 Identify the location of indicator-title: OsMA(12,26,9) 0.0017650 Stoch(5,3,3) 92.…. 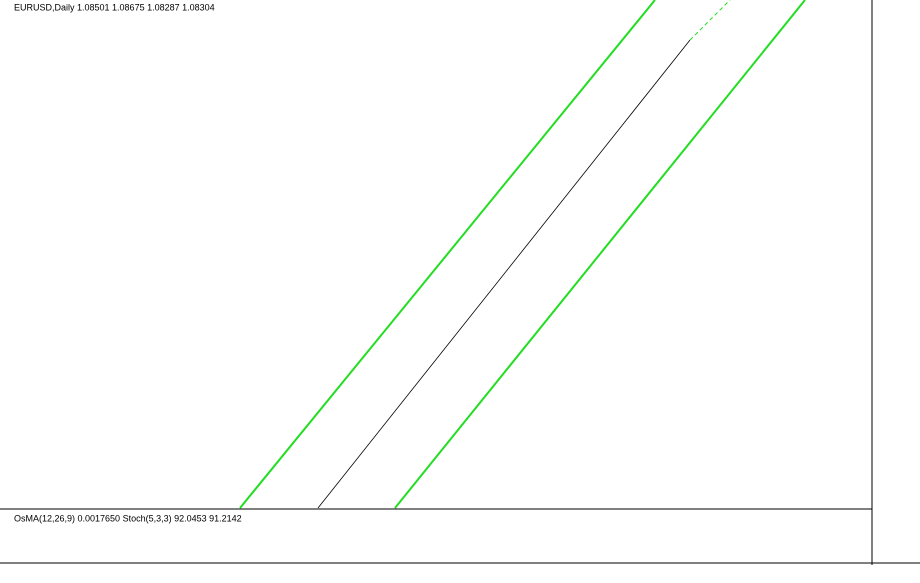
(128, 518).